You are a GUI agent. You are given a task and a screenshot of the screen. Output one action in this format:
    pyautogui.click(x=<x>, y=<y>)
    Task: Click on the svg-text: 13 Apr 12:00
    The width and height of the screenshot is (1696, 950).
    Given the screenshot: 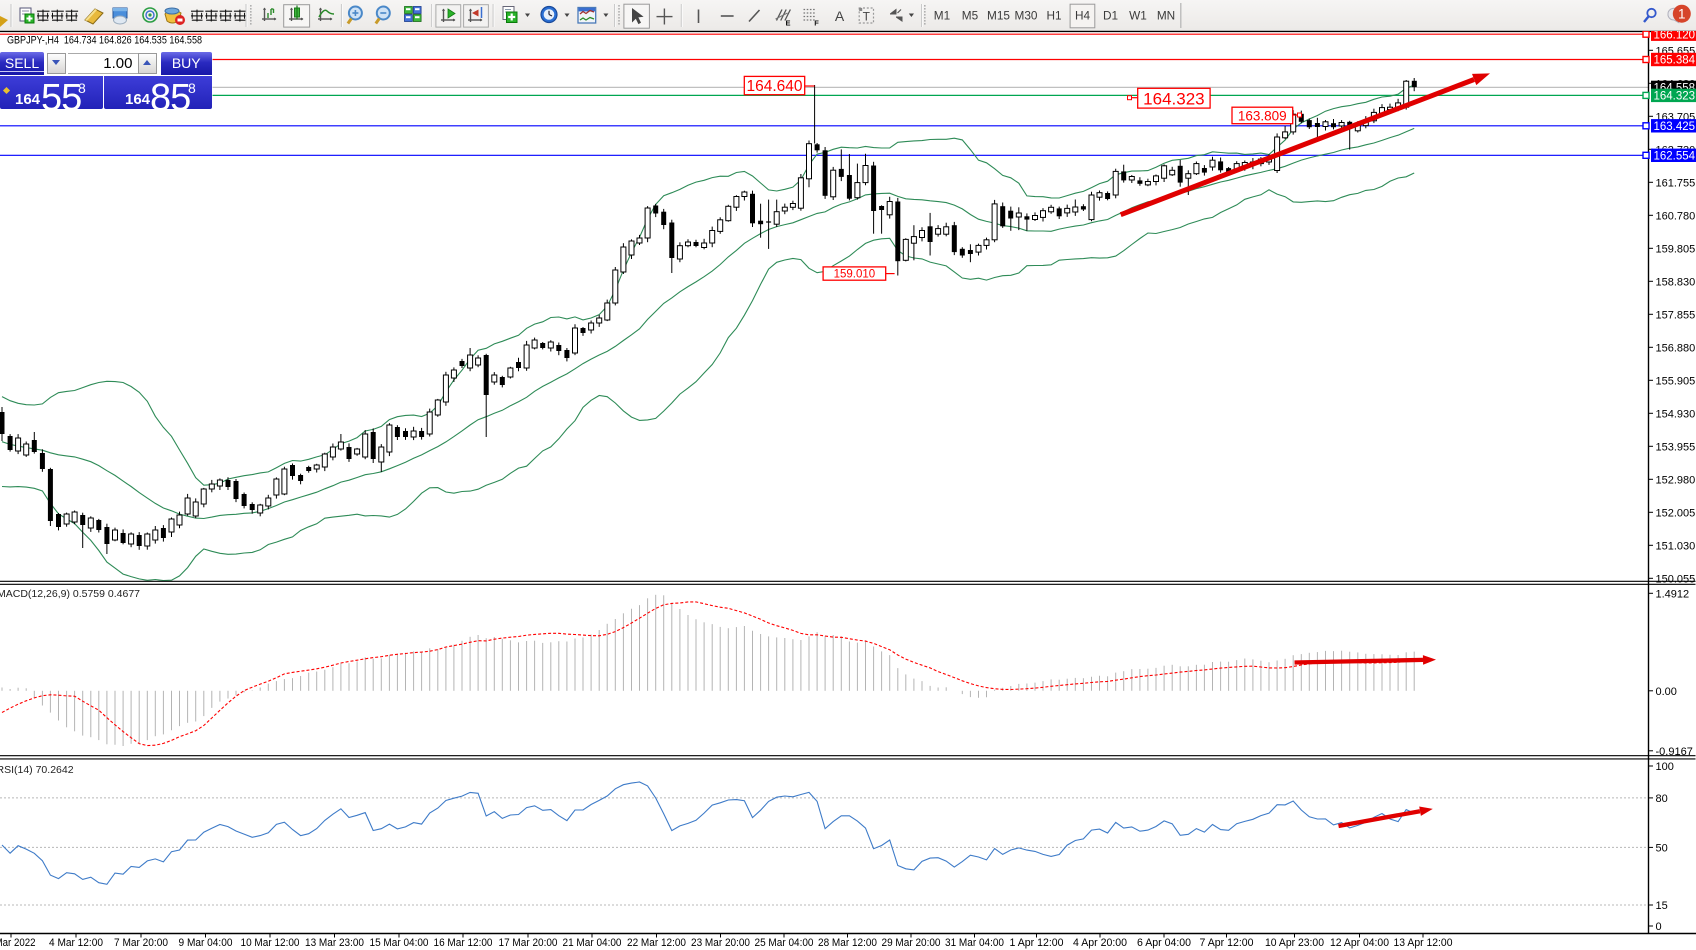 What is the action you would take?
    pyautogui.click(x=1423, y=943)
    